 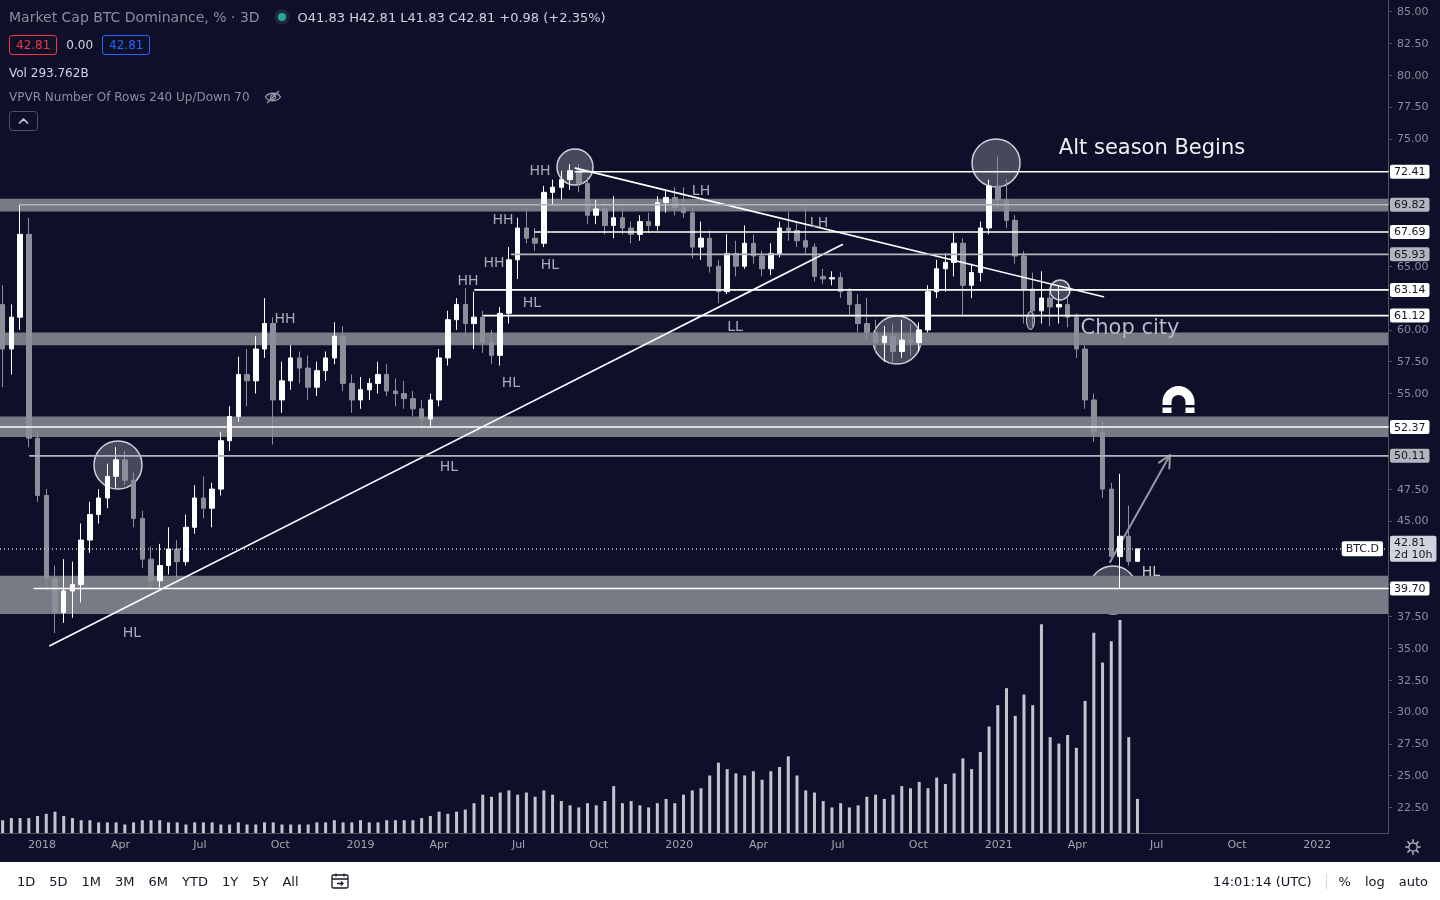 I want to click on x-tick-label: 2019, so click(x=360, y=844).